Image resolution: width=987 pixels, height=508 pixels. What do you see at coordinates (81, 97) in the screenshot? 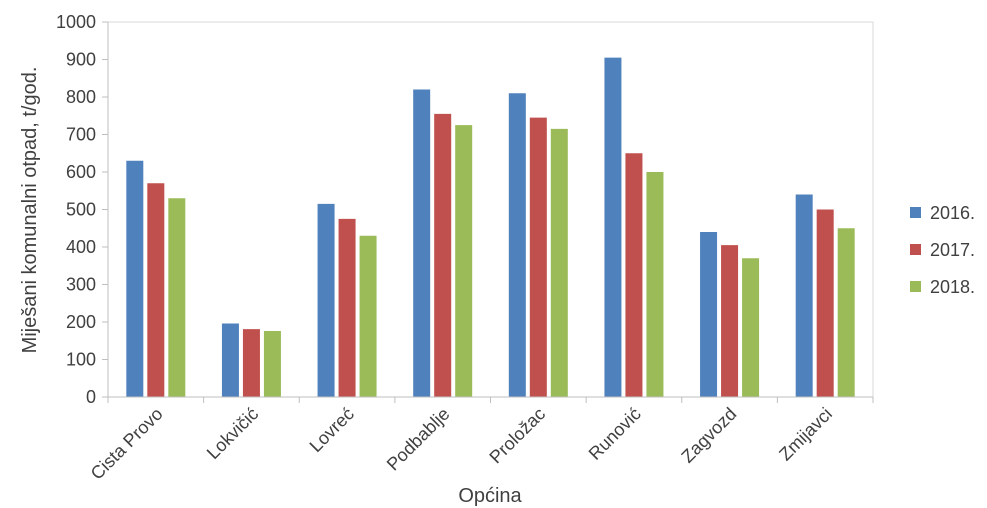
I see `y-tick-label: 800` at bounding box center [81, 97].